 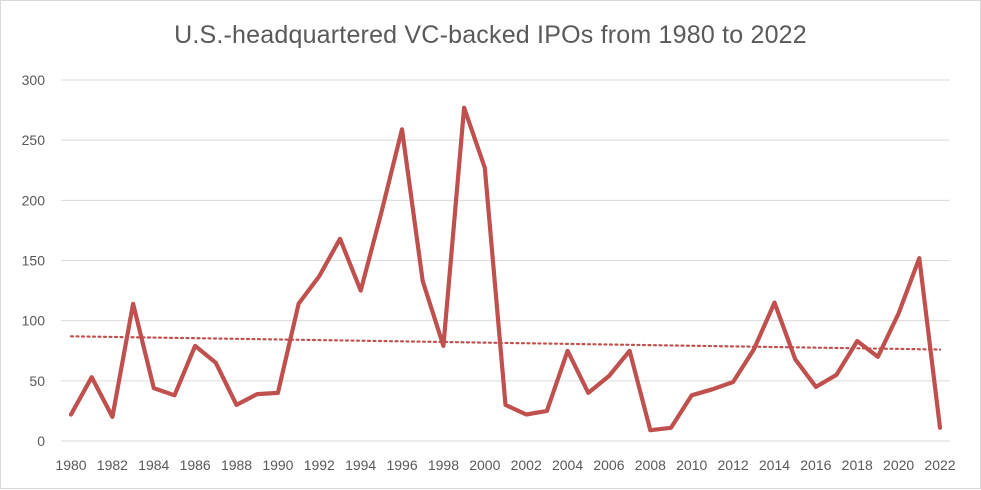 What do you see at coordinates (34, 321) in the screenshot?
I see `y-tick-label-100: 100` at bounding box center [34, 321].